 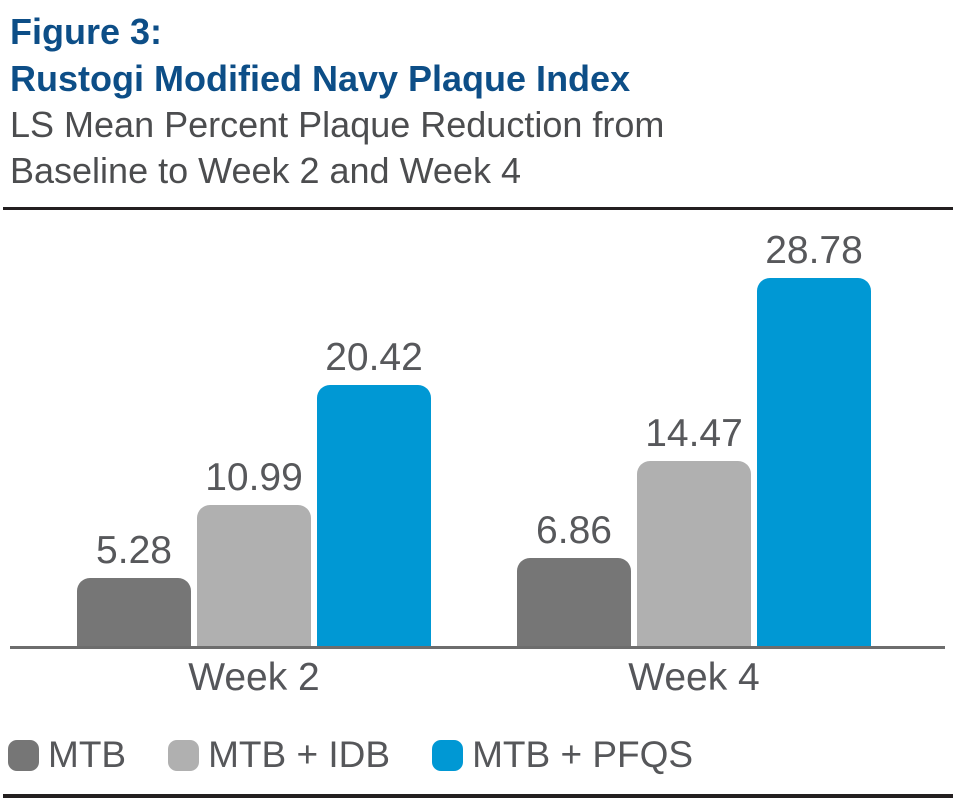 What do you see at coordinates (814, 461) in the screenshot?
I see `bar-mtb-pfqs-week4` at bounding box center [814, 461].